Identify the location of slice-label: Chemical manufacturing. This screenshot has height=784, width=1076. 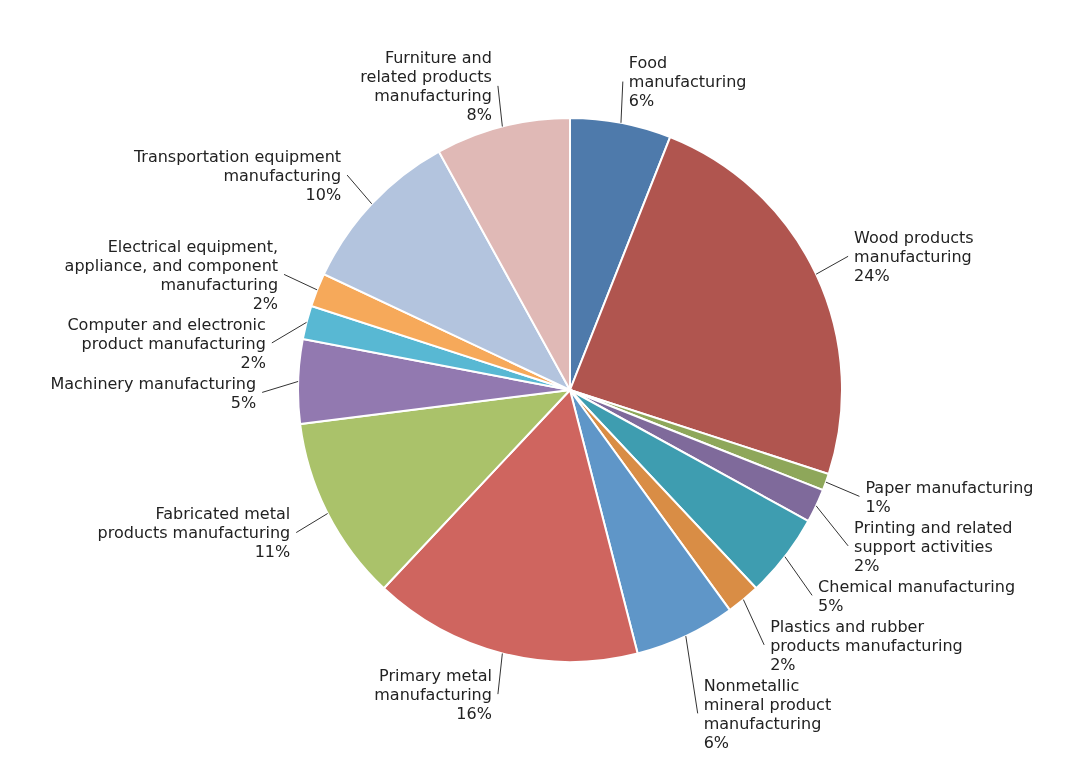
(917, 586).